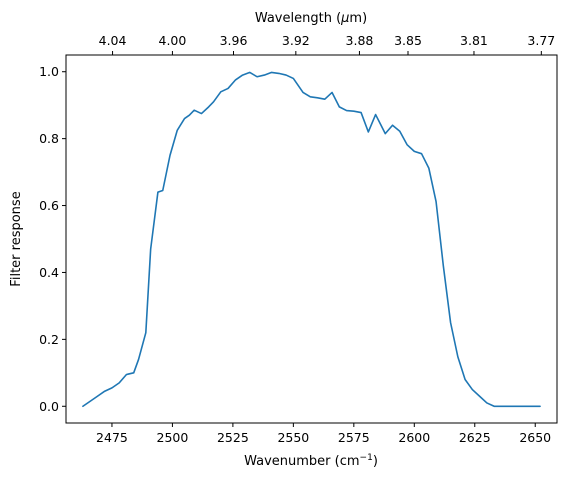 The image size is (570, 480). Describe the element at coordinates (16, 238) in the screenshot. I see `y-axis-label: Filter response` at that location.